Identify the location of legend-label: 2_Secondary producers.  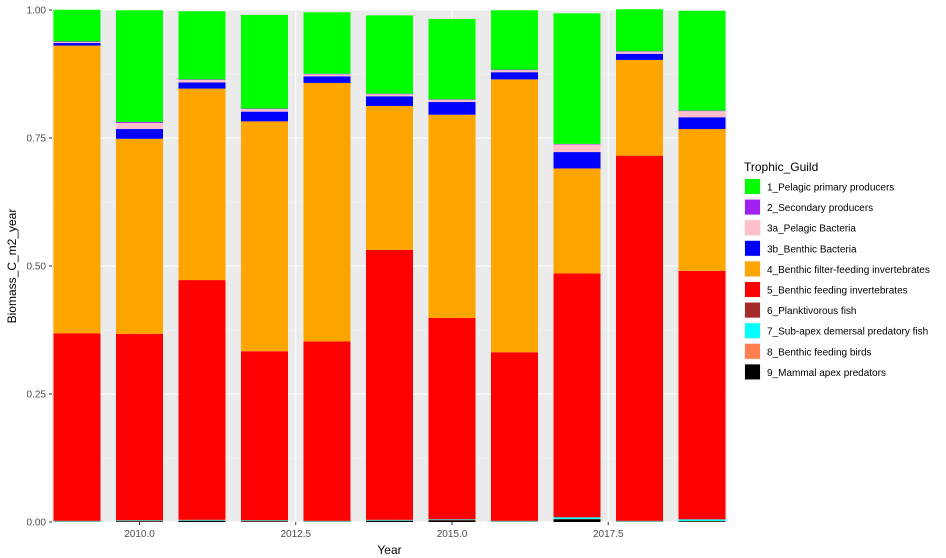
(820, 208).